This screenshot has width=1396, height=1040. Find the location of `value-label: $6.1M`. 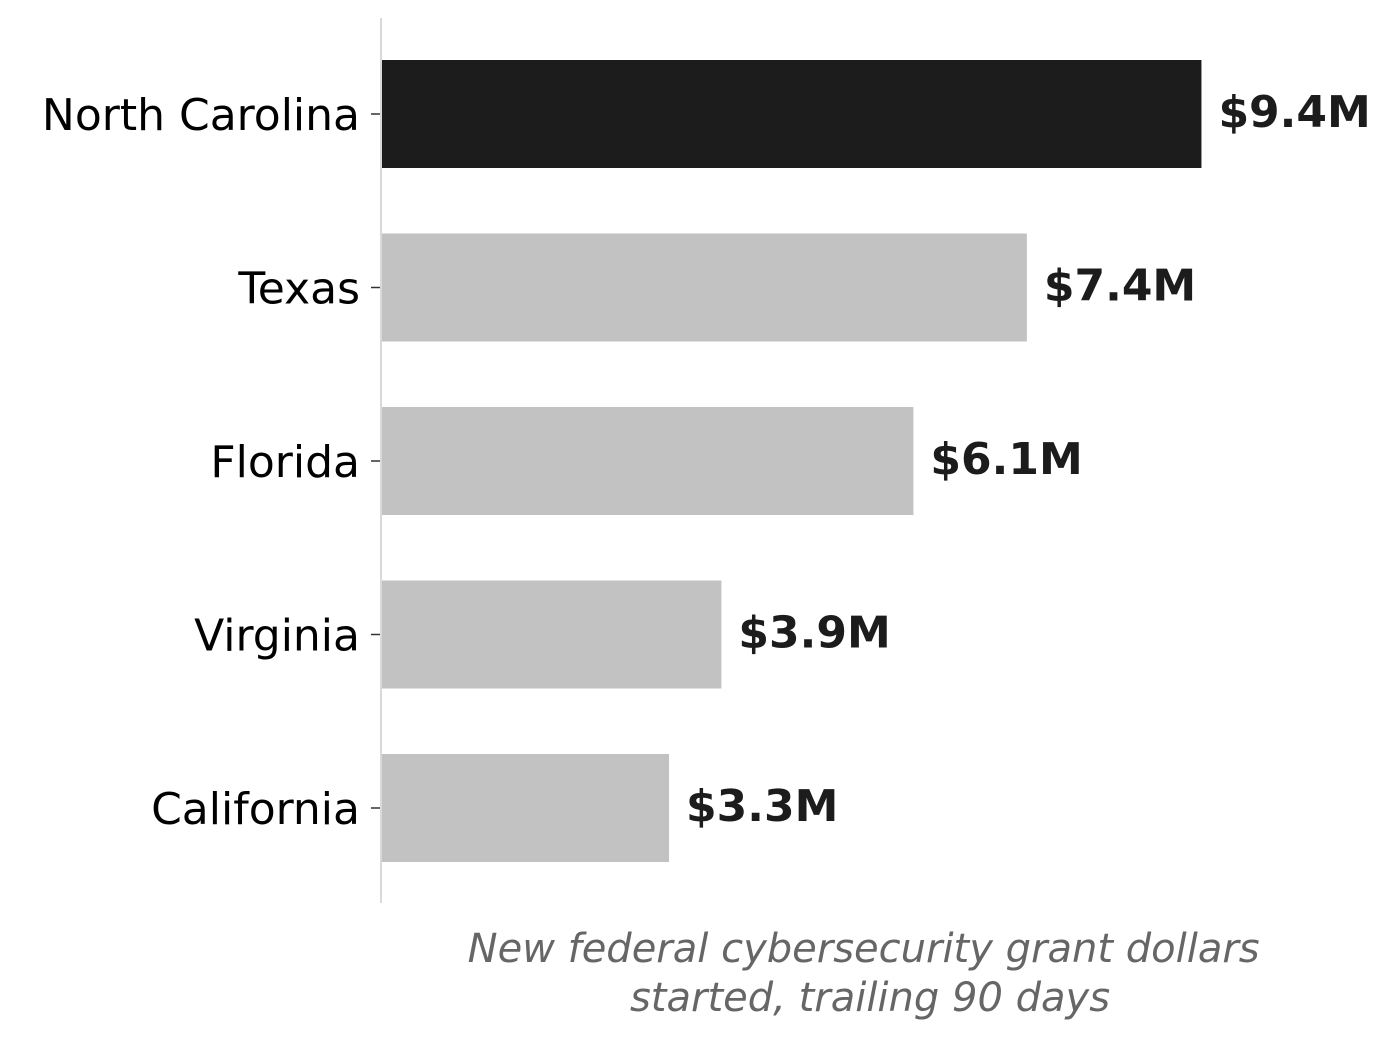

value-label: $6.1M is located at coordinates (1006, 459).